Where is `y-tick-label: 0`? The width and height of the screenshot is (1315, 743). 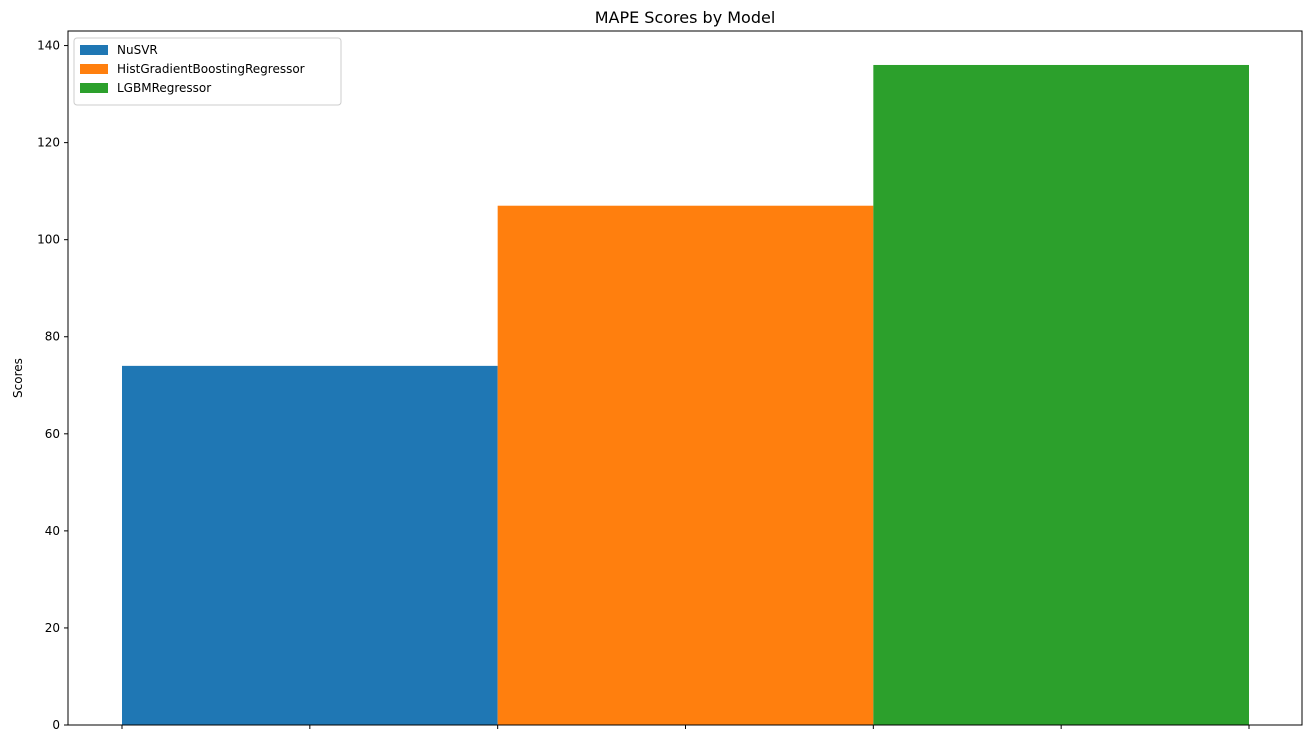 y-tick-label: 0 is located at coordinates (56, 725).